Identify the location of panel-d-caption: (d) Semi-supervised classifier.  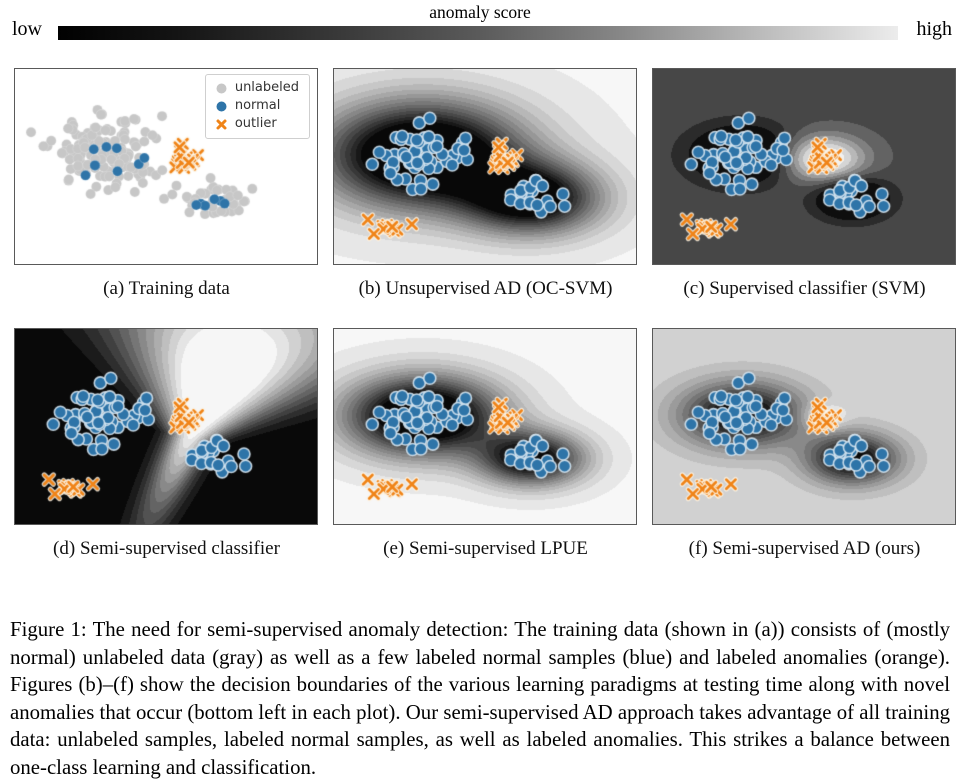
(166, 548).